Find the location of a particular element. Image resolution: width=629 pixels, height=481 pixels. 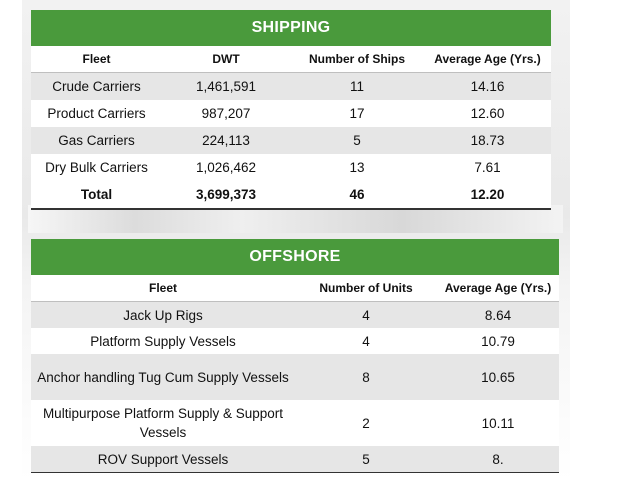

table-row: Gas Carriers 224,113 5 18.73 is located at coordinates (291, 140).